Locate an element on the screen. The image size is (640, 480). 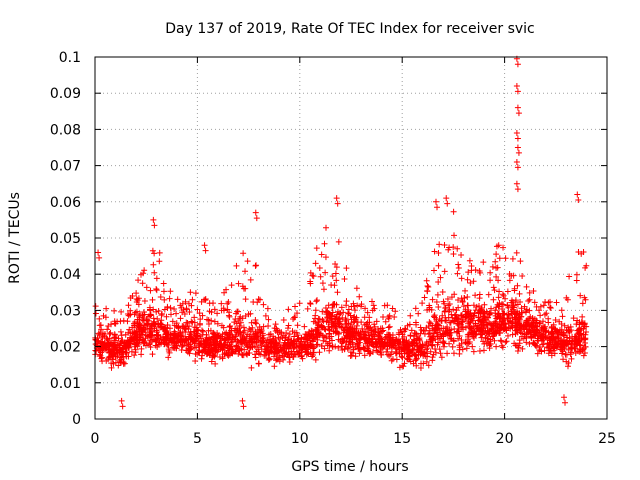
y-tick-label: 0.1 is located at coordinates (70, 58).